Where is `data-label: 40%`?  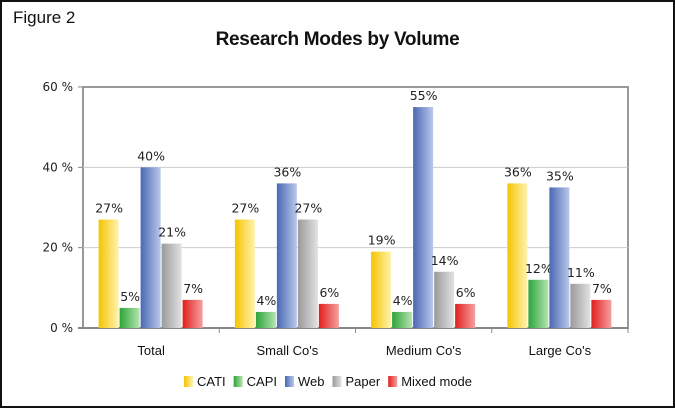 data-label: 40% is located at coordinates (151, 155).